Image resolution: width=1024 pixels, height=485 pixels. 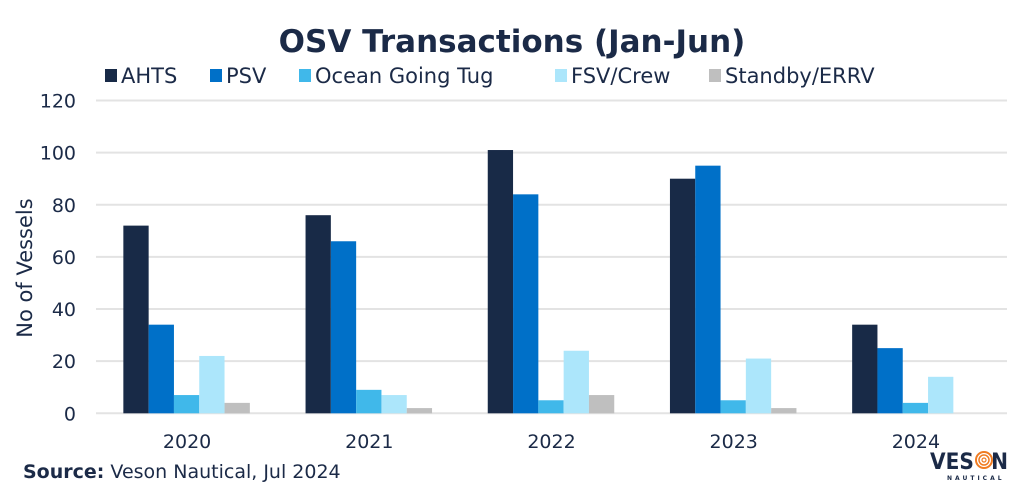 I want to click on bar-standby-errv-2022, so click(x=601, y=404).